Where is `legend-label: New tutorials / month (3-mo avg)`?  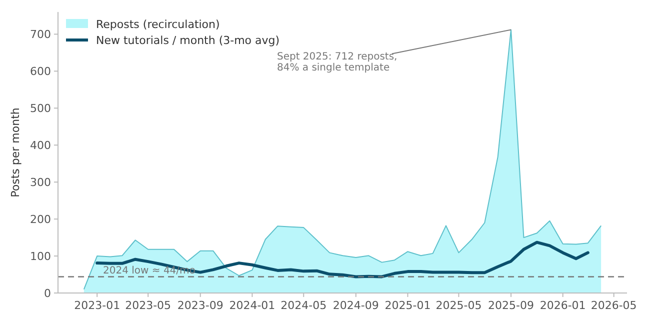 legend-label: New tutorials / month (3-mo avg) is located at coordinates (188, 40).